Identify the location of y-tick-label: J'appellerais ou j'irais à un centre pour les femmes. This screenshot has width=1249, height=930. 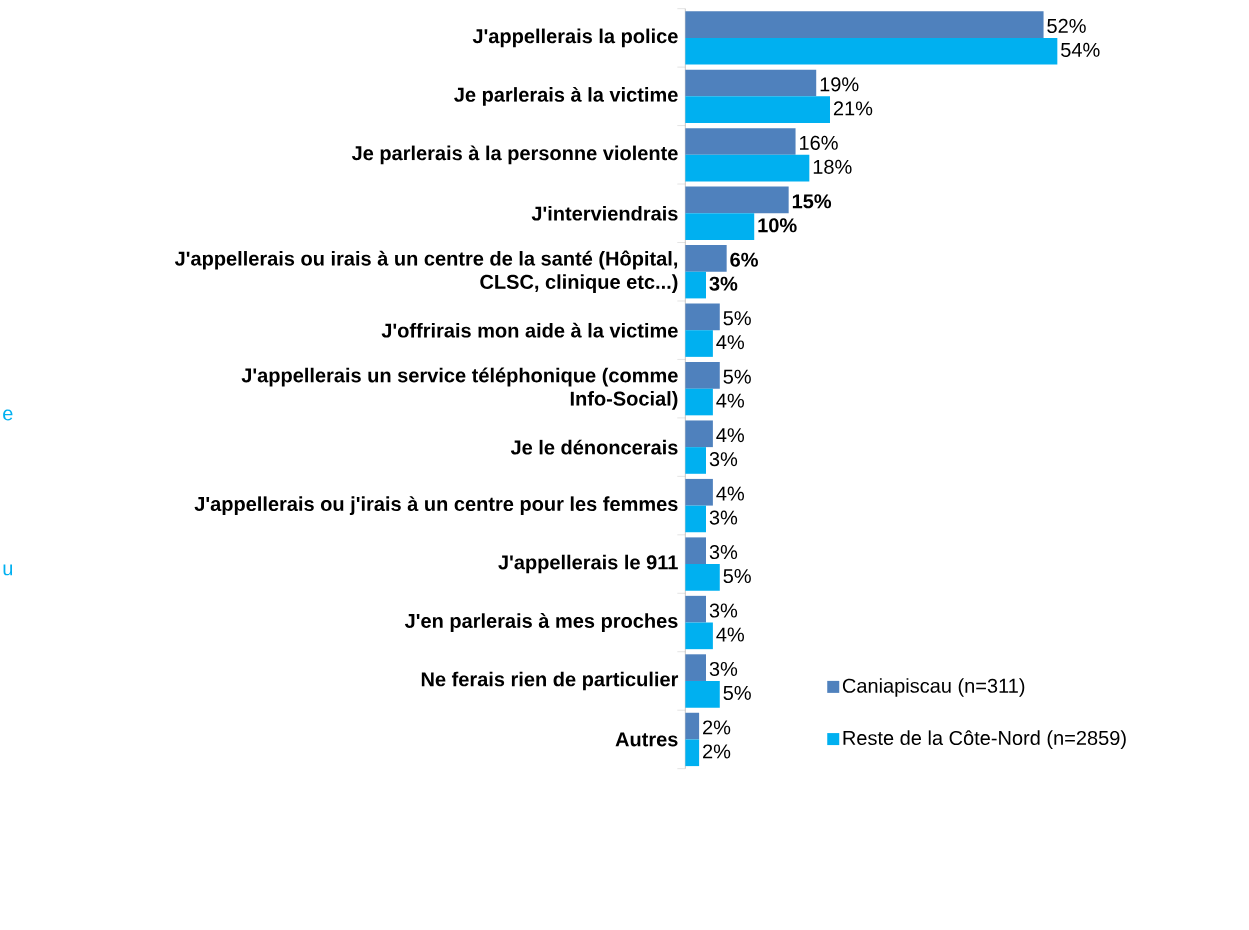
(436, 505).